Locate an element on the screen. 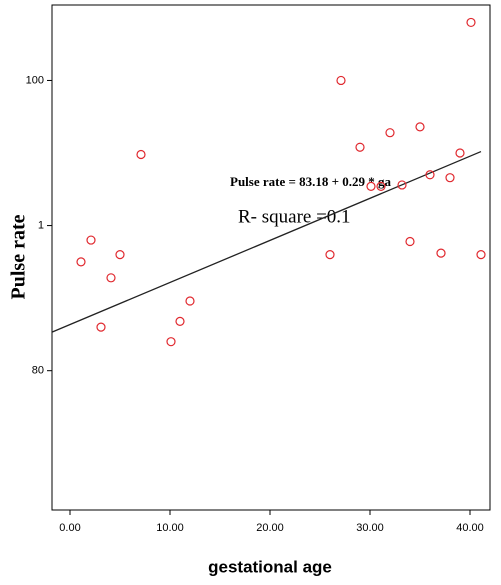  equation: Pulse rate = 83.18 + 0.29 * ga is located at coordinates (311, 181).